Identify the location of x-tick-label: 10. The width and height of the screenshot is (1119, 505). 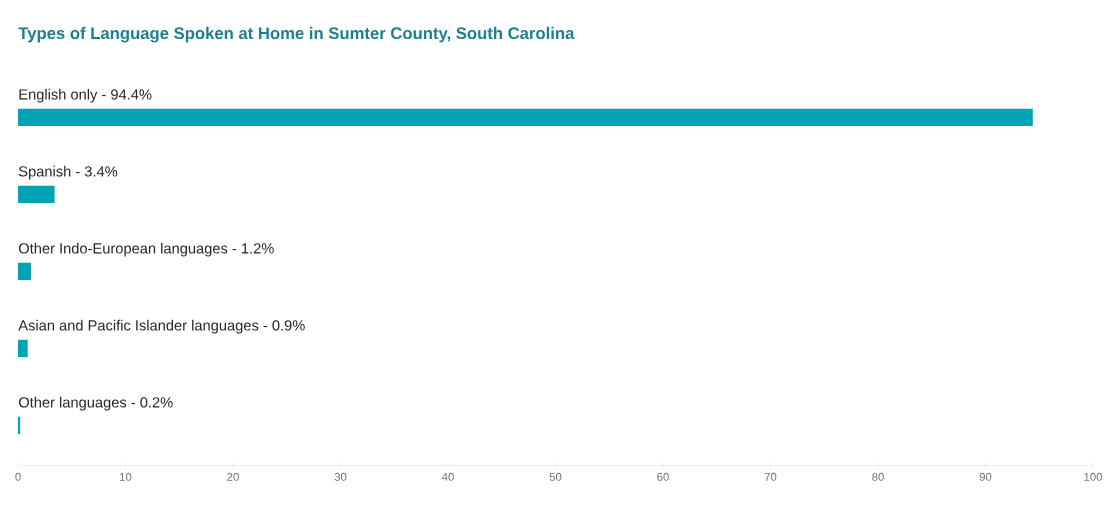
(126, 476).